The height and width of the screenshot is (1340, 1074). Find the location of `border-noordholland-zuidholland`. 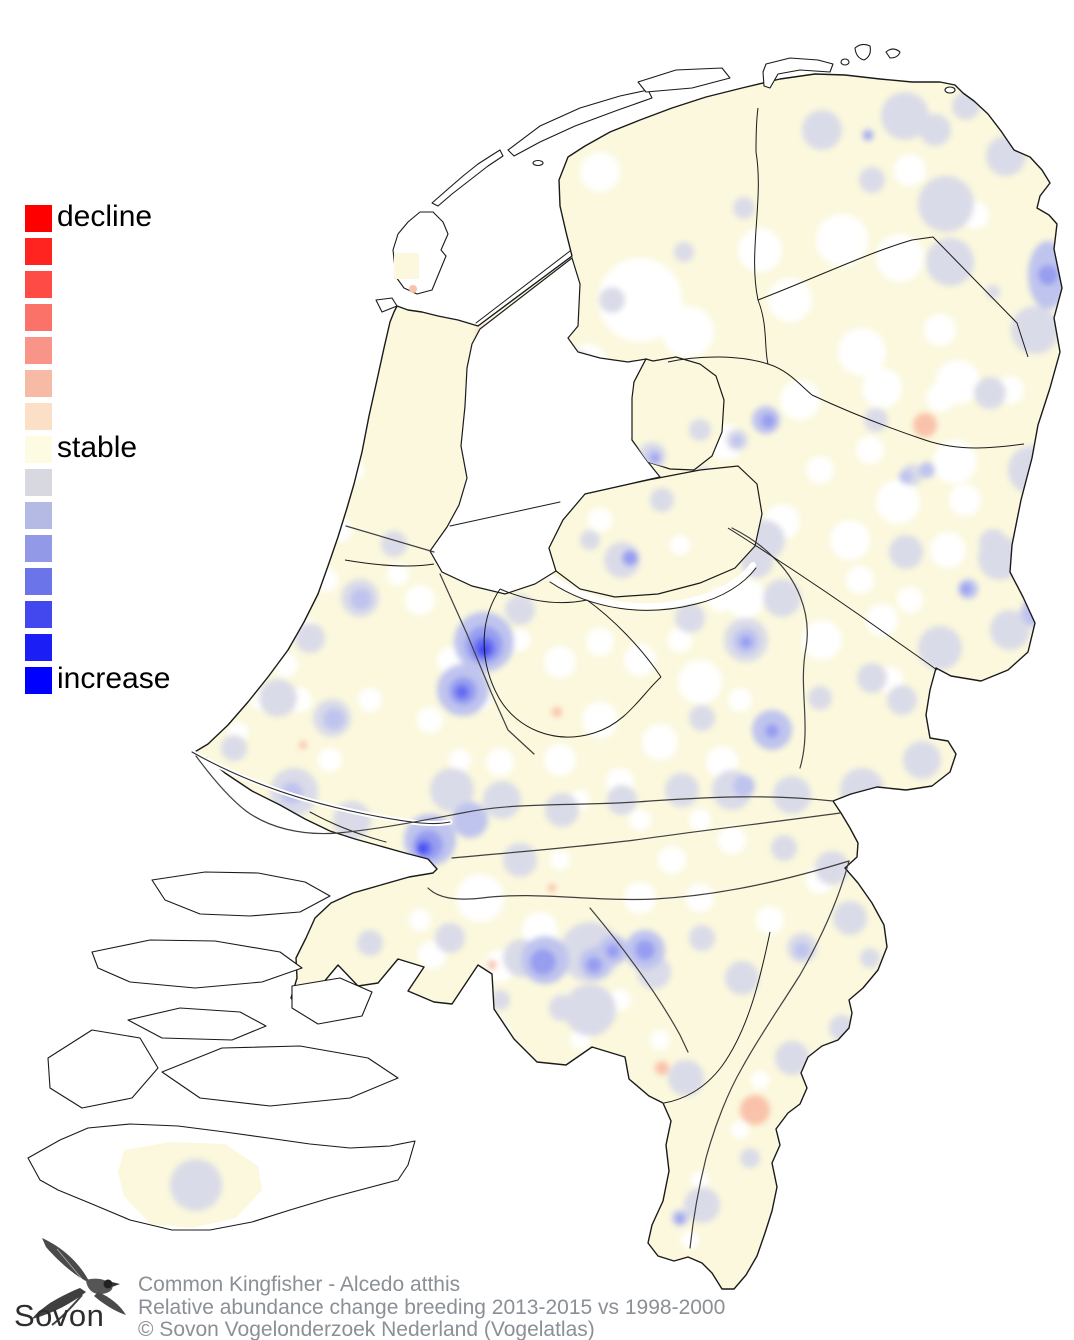

border-noordholland-zuidholland is located at coordinates (389, 563).